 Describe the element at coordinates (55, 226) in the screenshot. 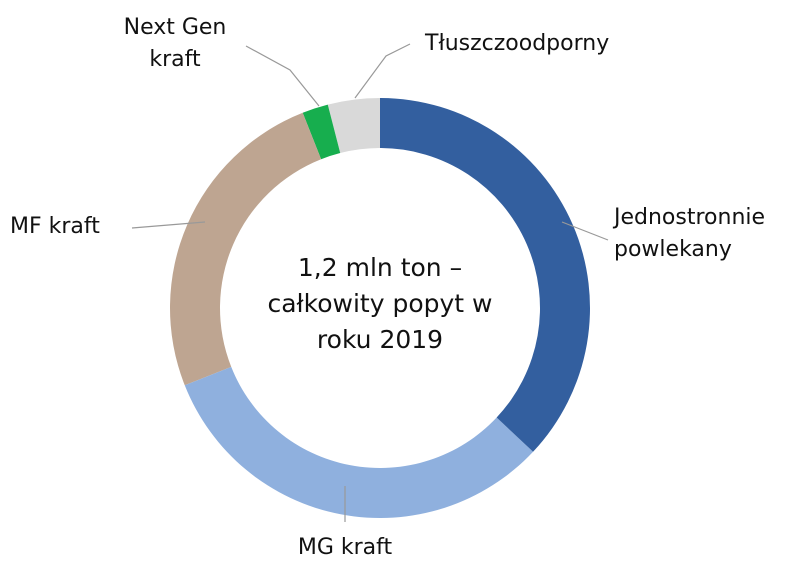

I see `category-label: MF kraft` at that location.